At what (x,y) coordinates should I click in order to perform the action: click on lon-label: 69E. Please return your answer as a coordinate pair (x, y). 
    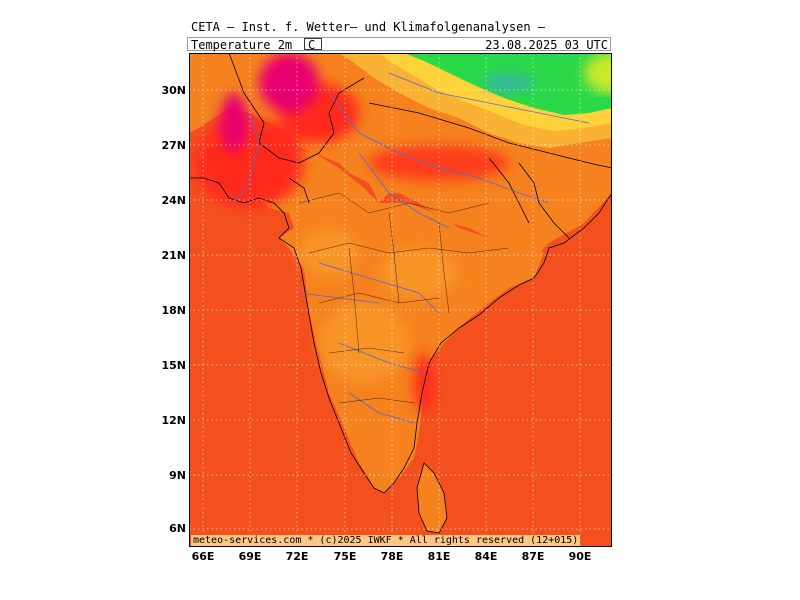
    Looking at the image, I should click on (250, 556).